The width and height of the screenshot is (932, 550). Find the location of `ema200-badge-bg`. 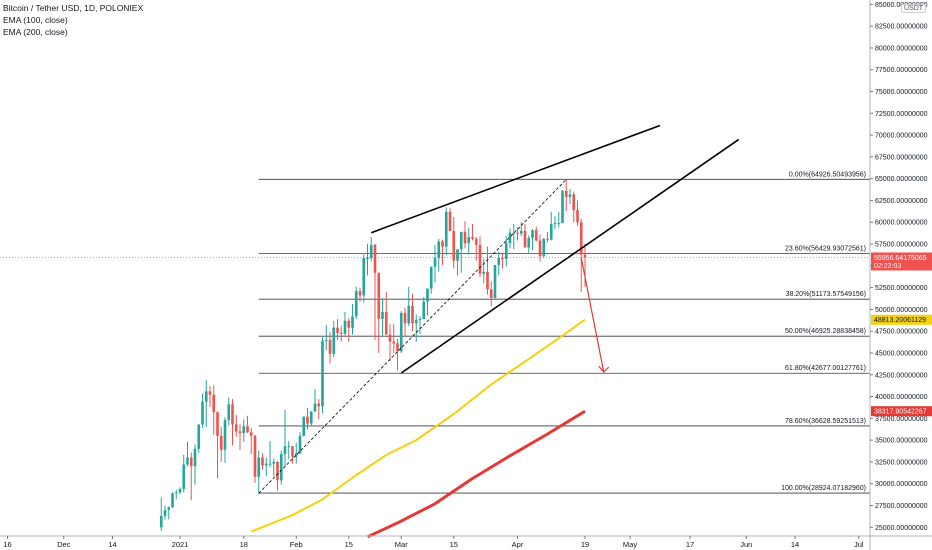

ema200-badge-bg is located at coordinates (901, 411).